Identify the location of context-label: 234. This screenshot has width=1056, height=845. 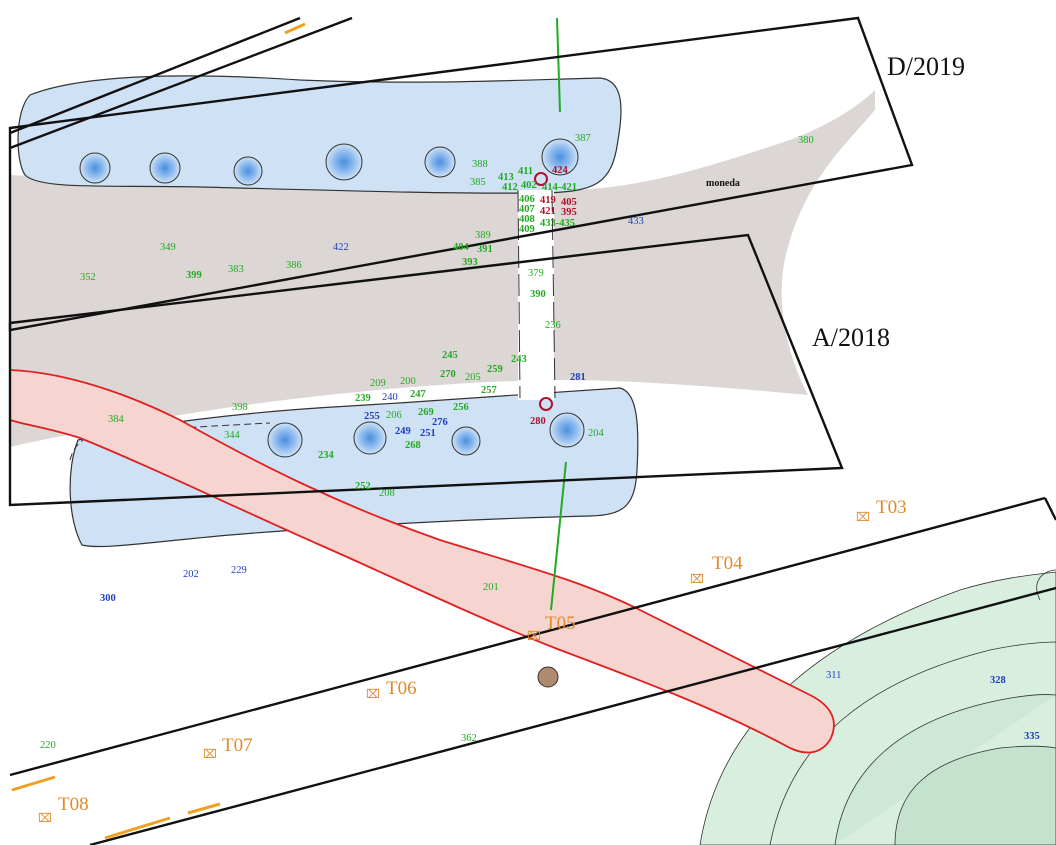
(326, 455).